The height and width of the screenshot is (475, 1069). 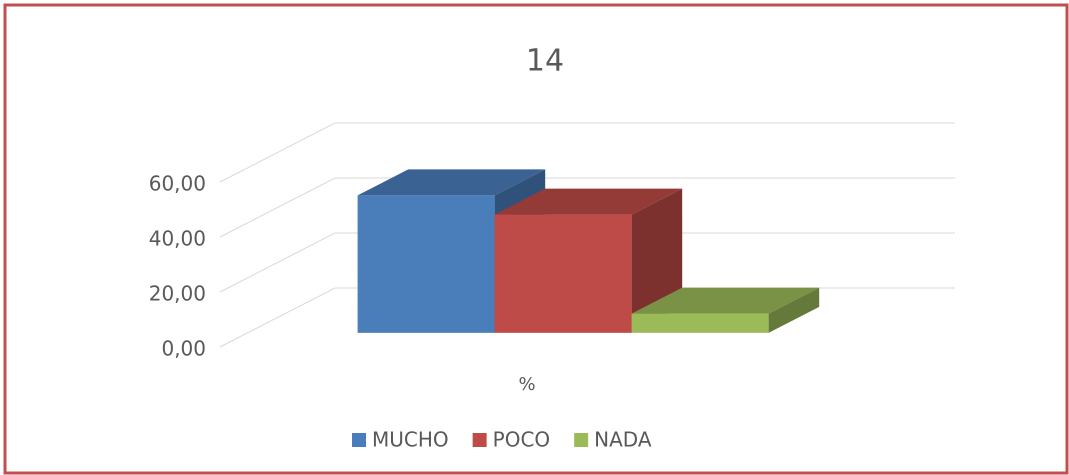 What do you see at coordinates (522, 440) in the screenshot?
I see `legend-label: POCO` at bounding box center [522, 440].